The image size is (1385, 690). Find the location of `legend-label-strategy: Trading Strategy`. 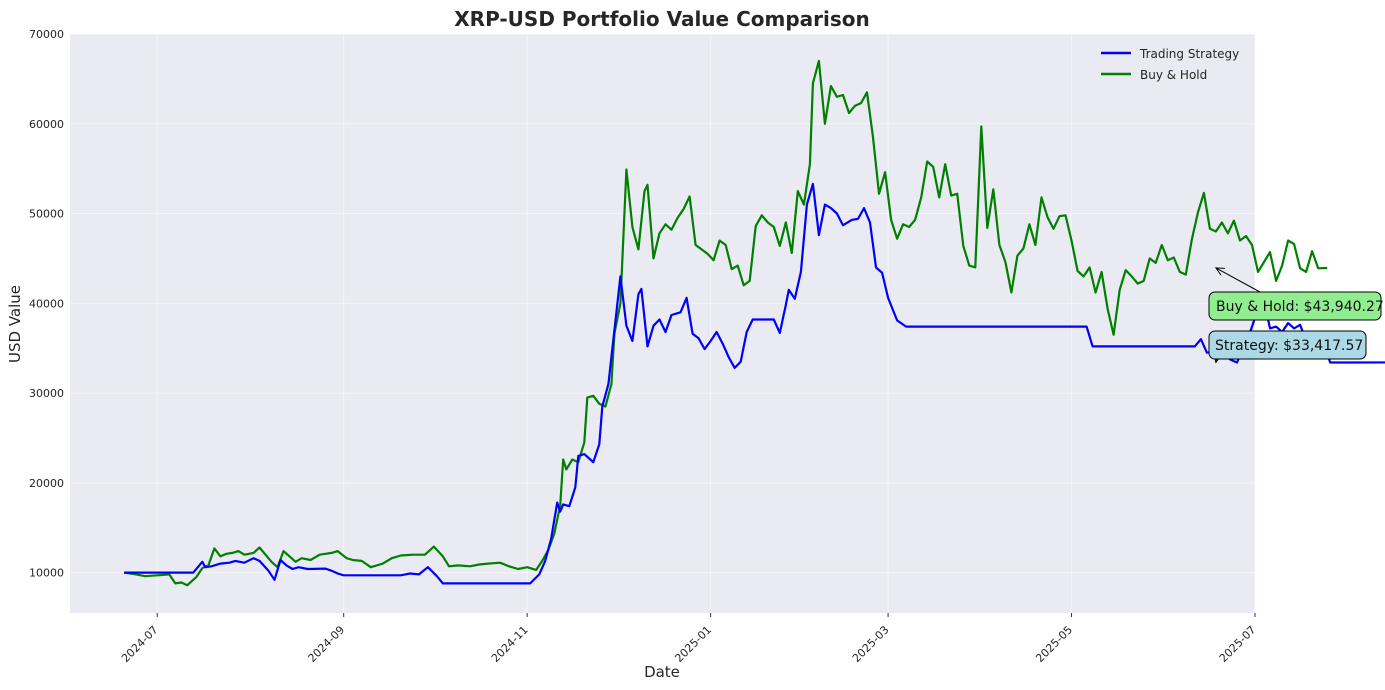

legend-label-strategy: Trading Strategy is located at coordinates (1189, 54).